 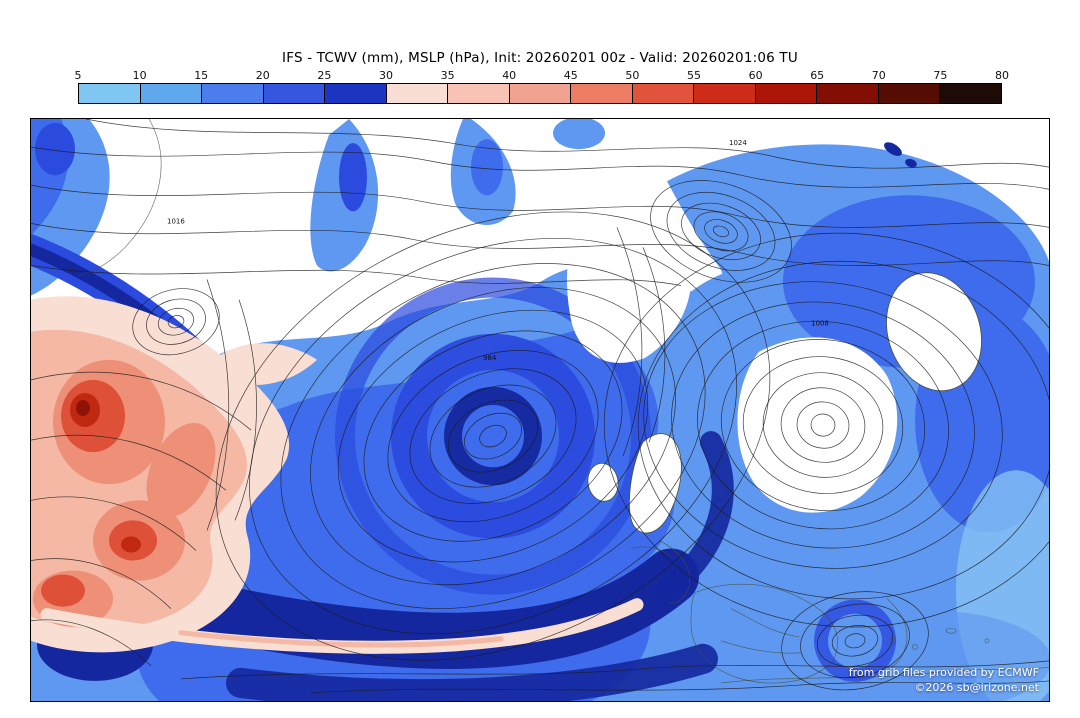 I want to click on colorbar-tick: 40, so click(x=509, y=75).